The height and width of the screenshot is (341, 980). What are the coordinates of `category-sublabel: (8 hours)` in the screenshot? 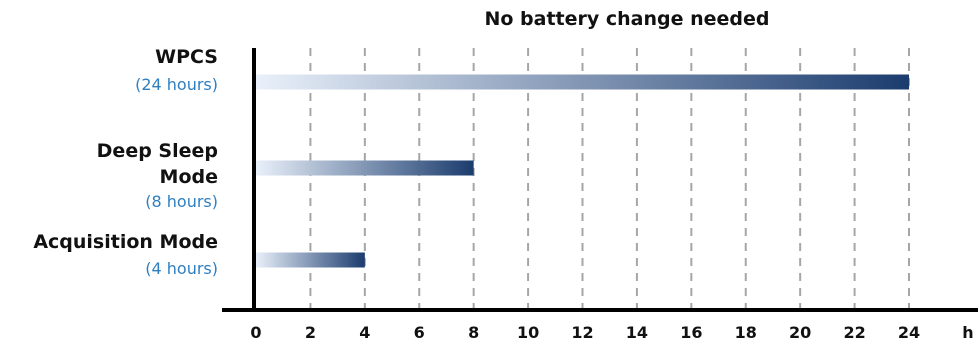 It's located at (181, 201).